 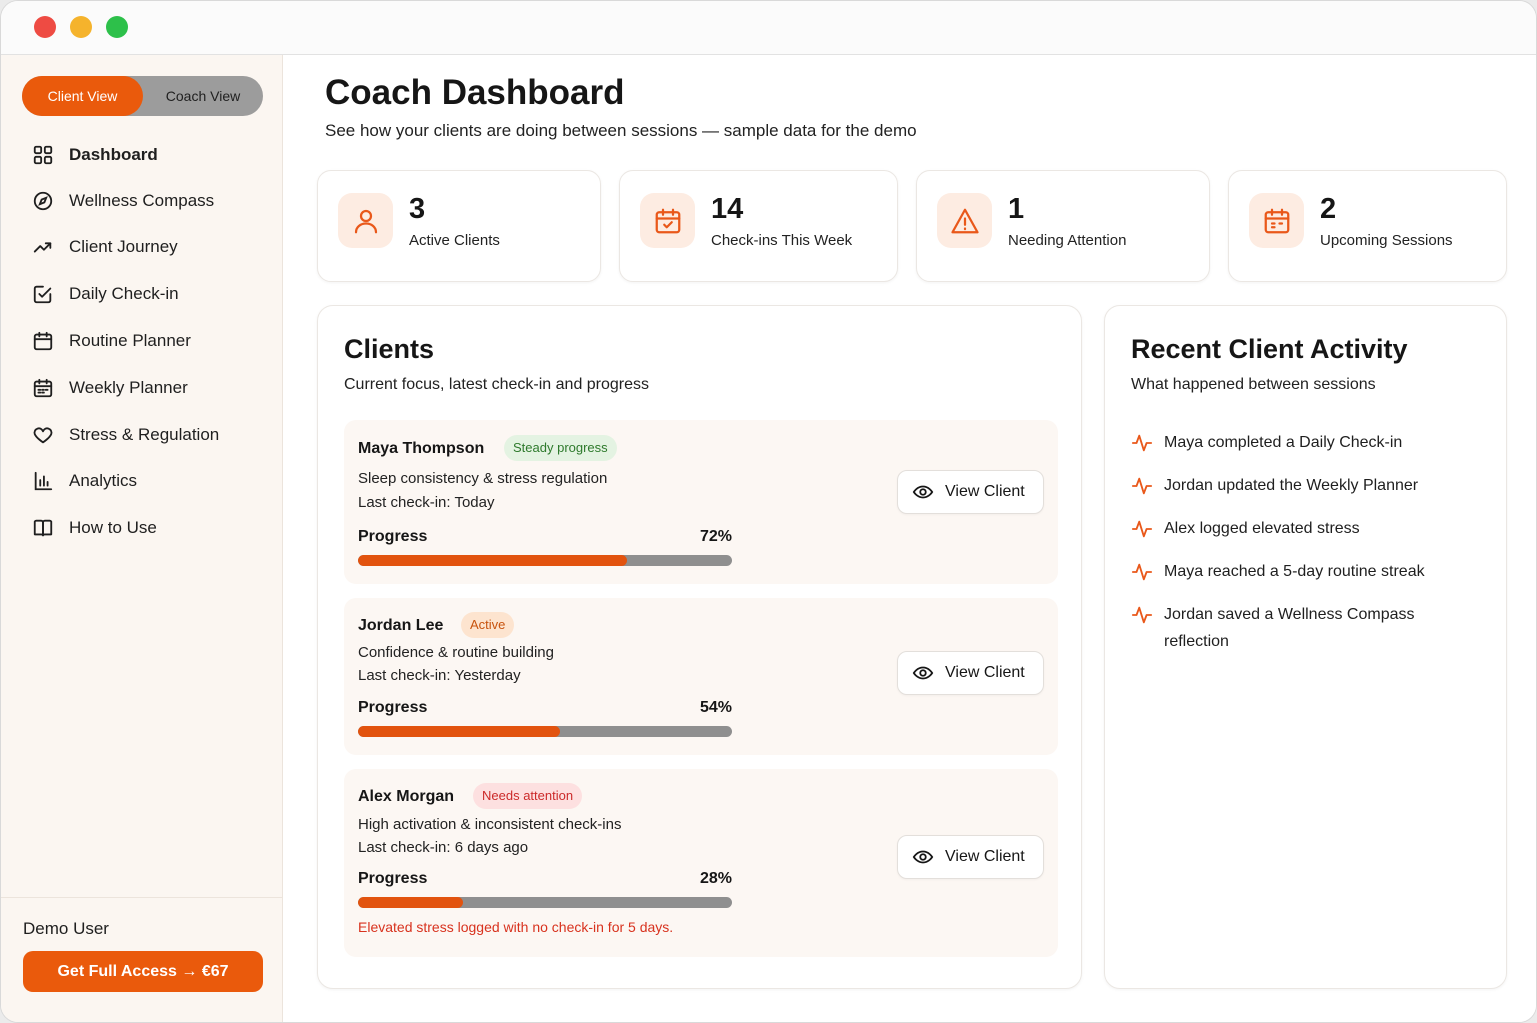 I want to click on compass-icon, so click(x=43, y=201).